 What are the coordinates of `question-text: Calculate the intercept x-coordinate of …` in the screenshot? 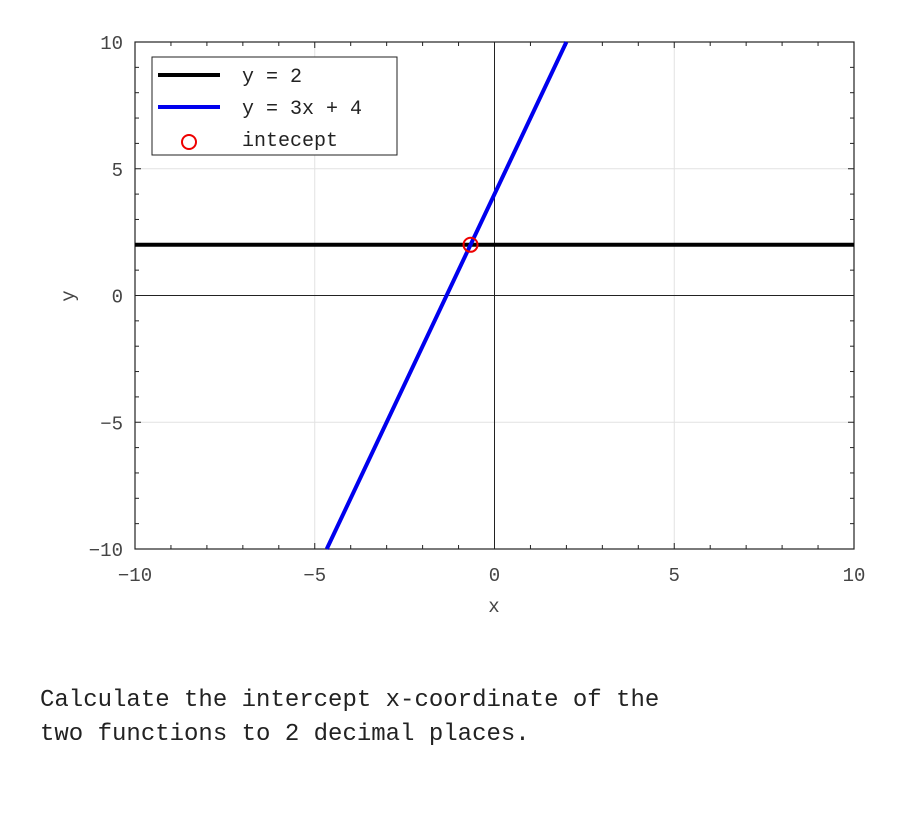 It's located at (350, 717).